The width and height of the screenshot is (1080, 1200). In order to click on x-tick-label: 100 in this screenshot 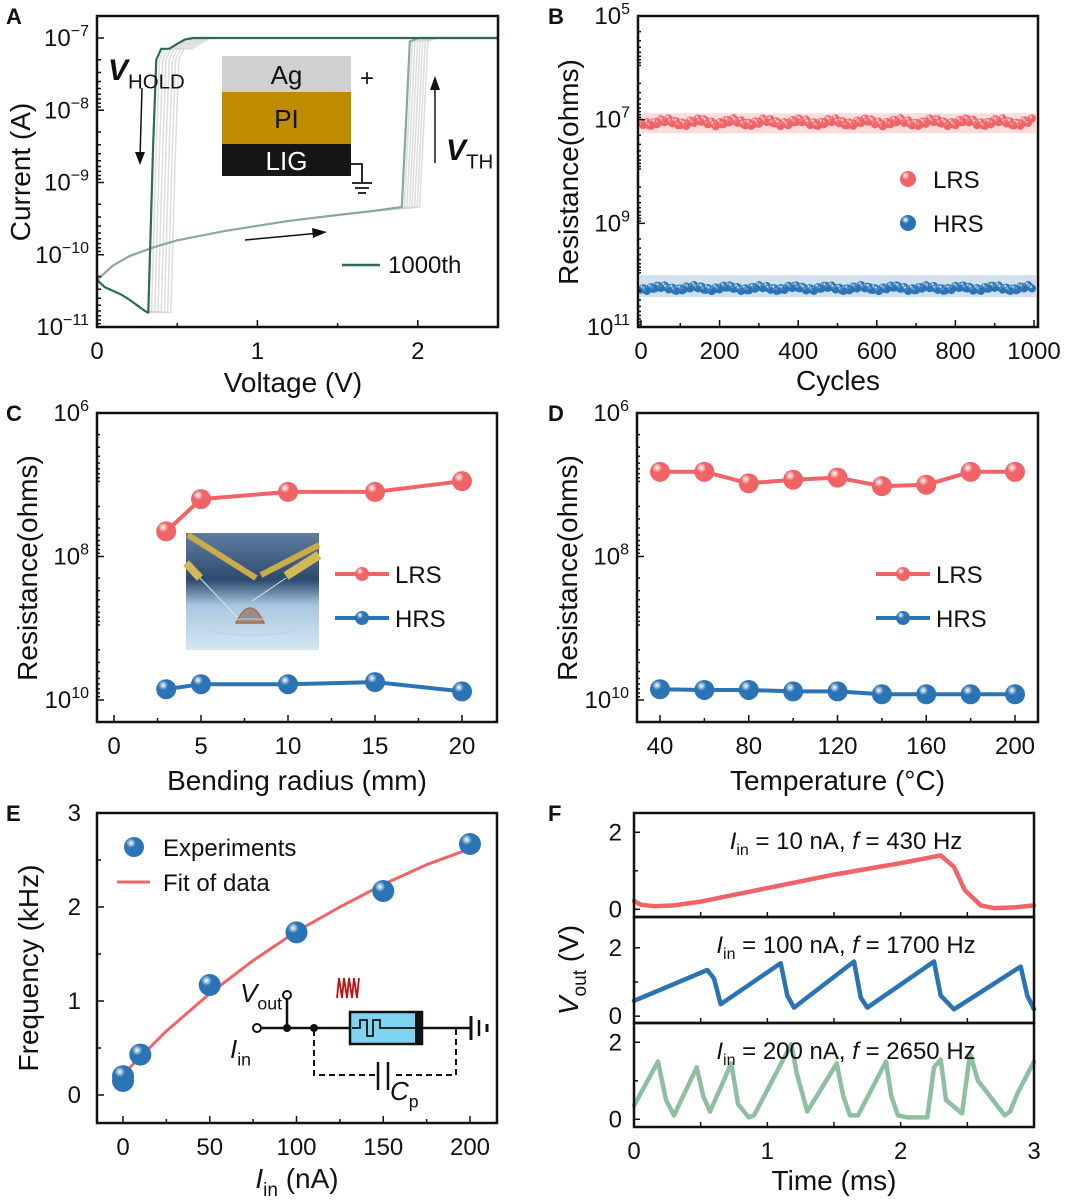, I will do `click(296, 1147)`.